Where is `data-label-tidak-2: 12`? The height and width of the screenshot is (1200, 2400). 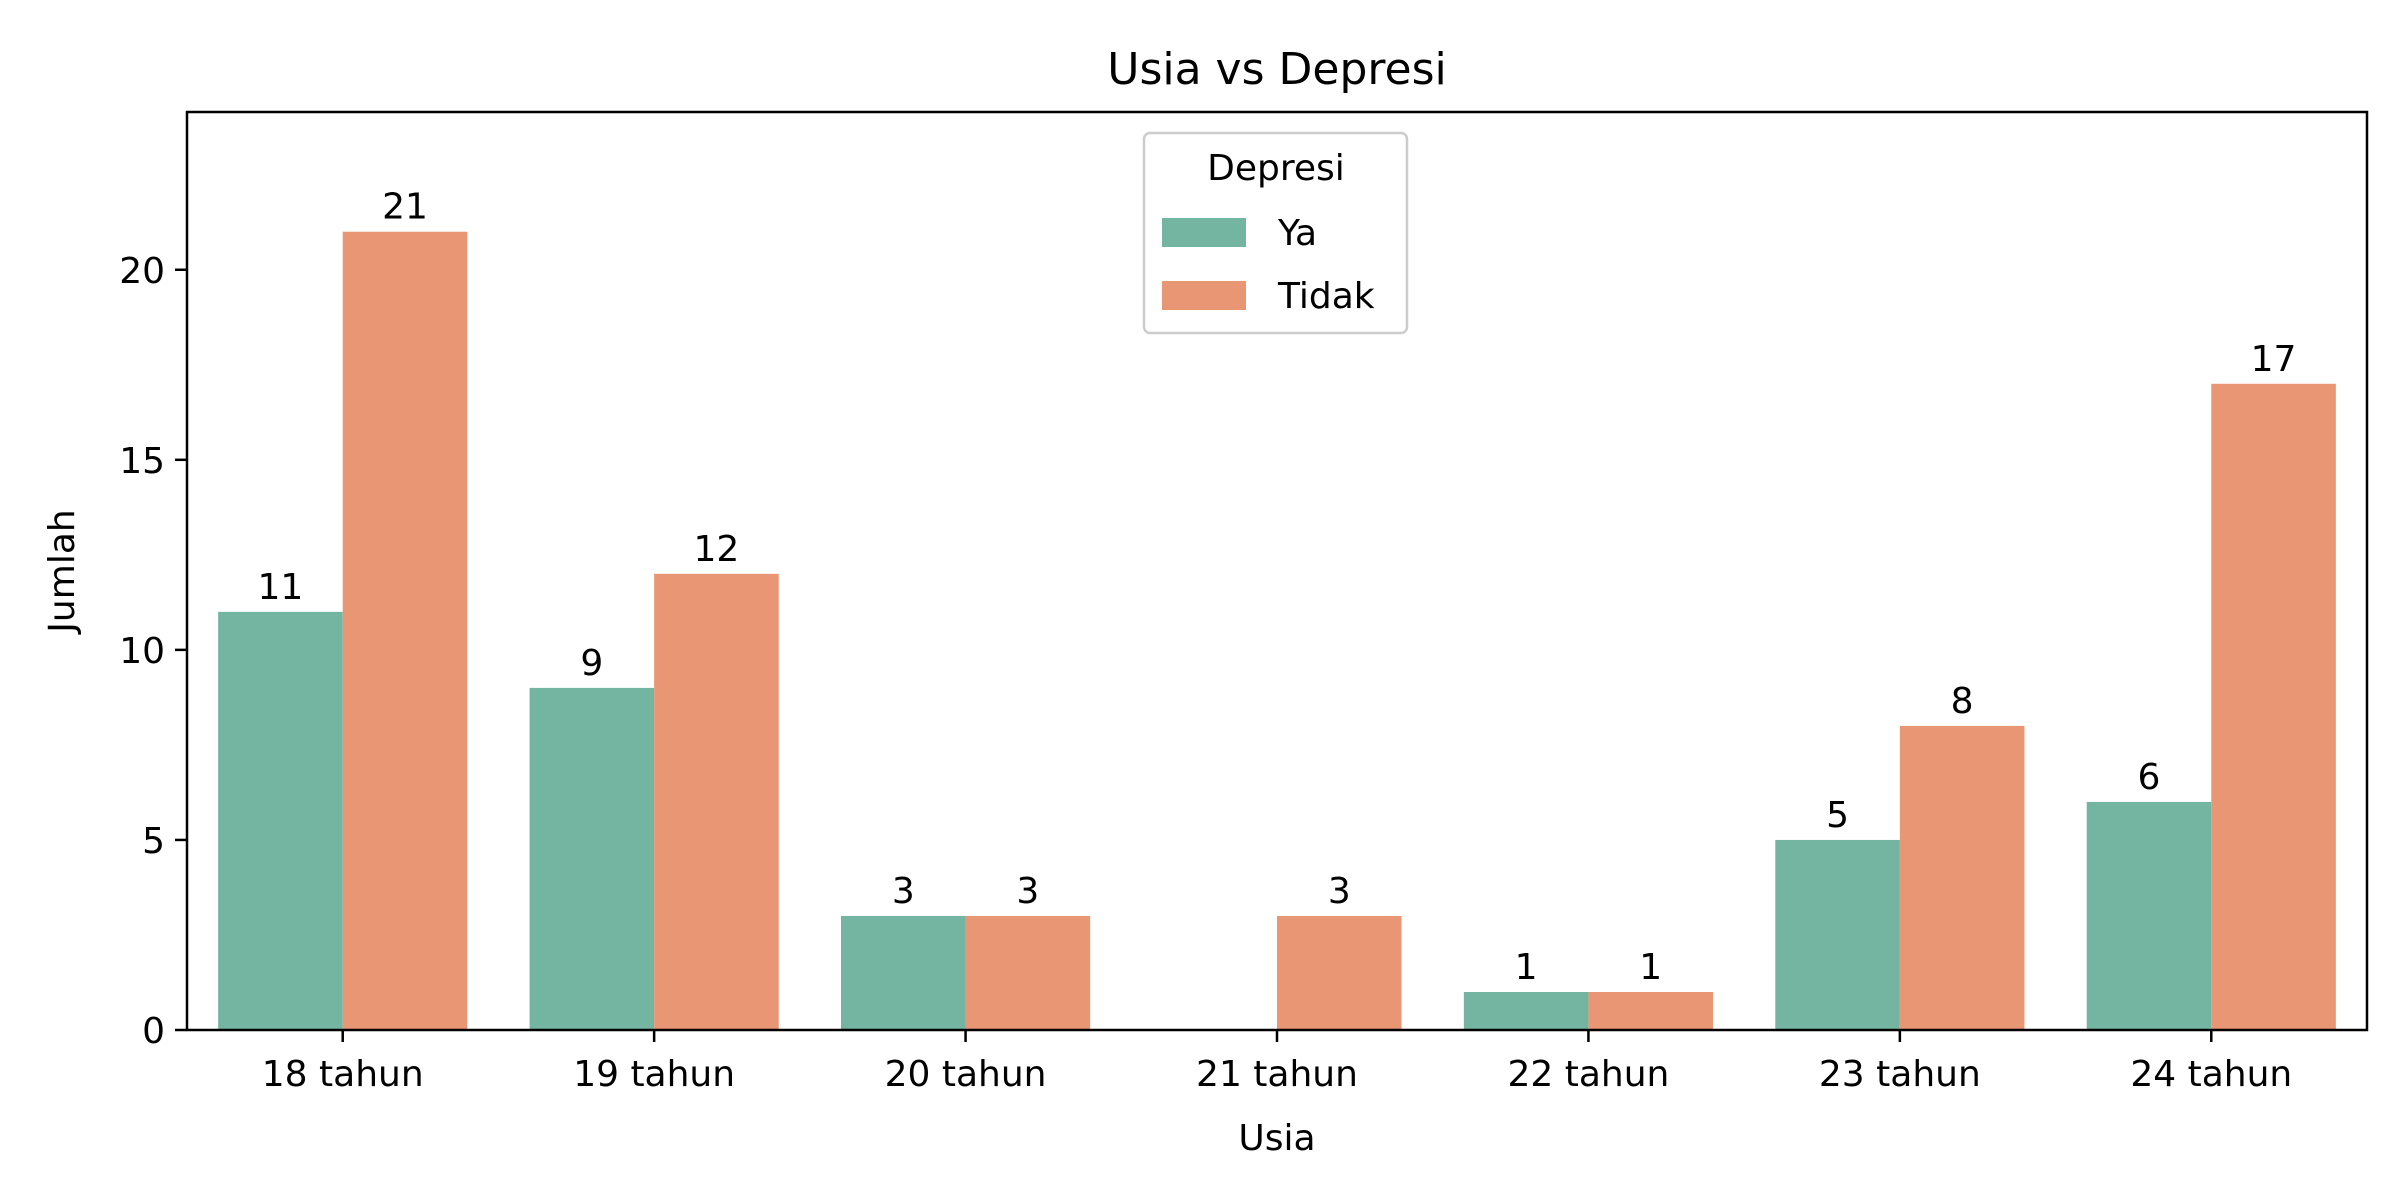 data-label-tidak-2: 12 is located at coordinates (717, 549).